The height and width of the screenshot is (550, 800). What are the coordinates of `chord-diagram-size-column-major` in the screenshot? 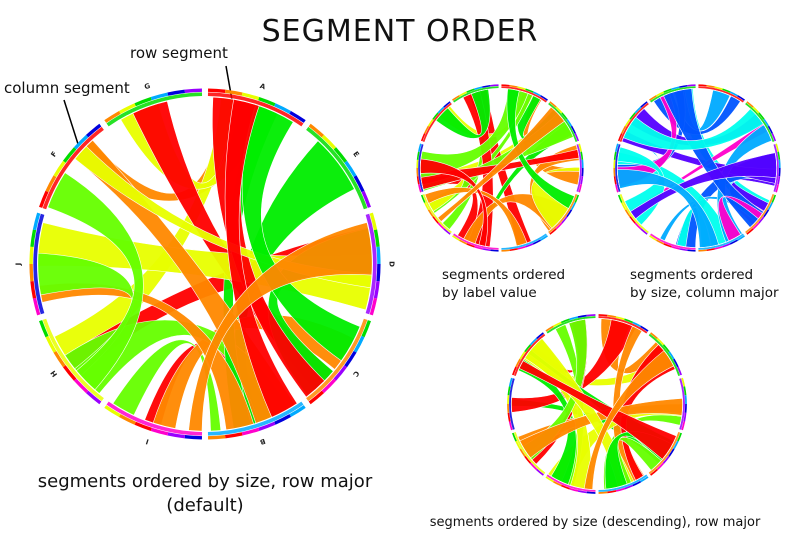 It's located at (697, 168).